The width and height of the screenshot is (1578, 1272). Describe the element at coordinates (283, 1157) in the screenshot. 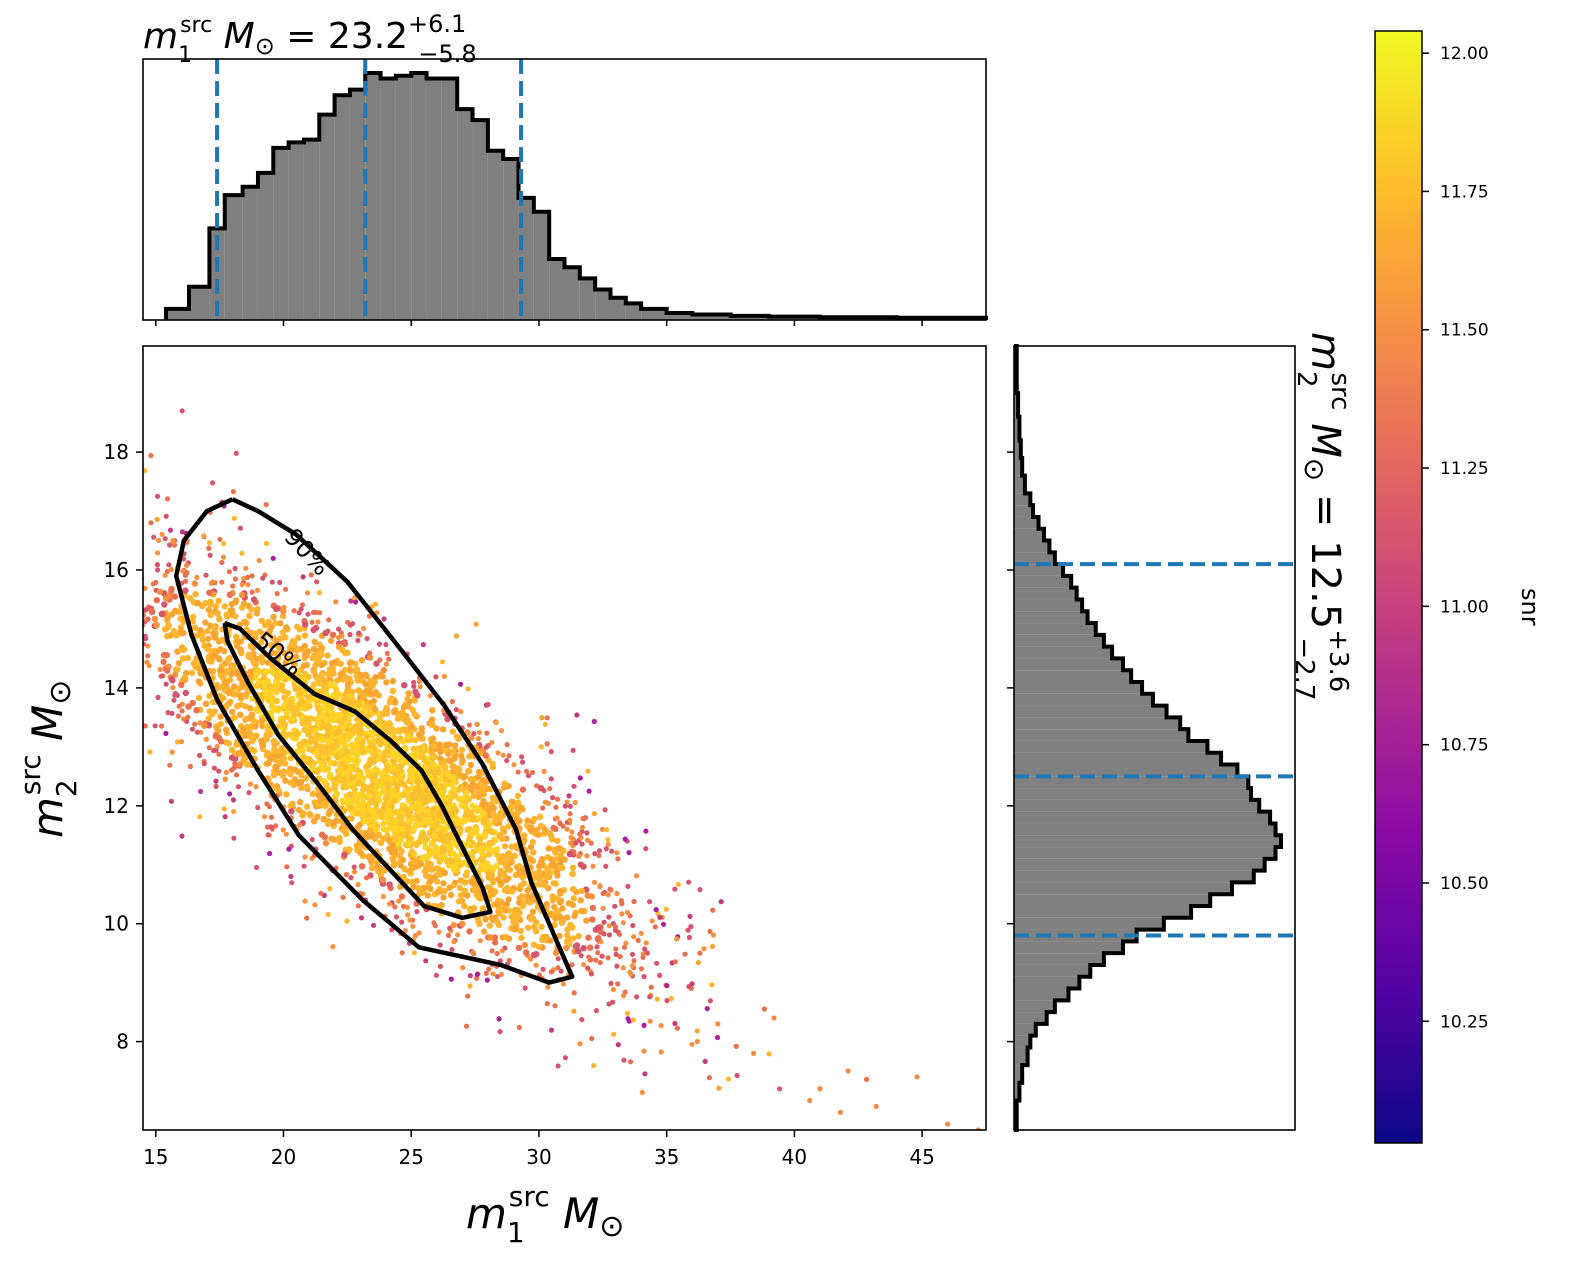

I see `x-tick-label: 20` at that location.